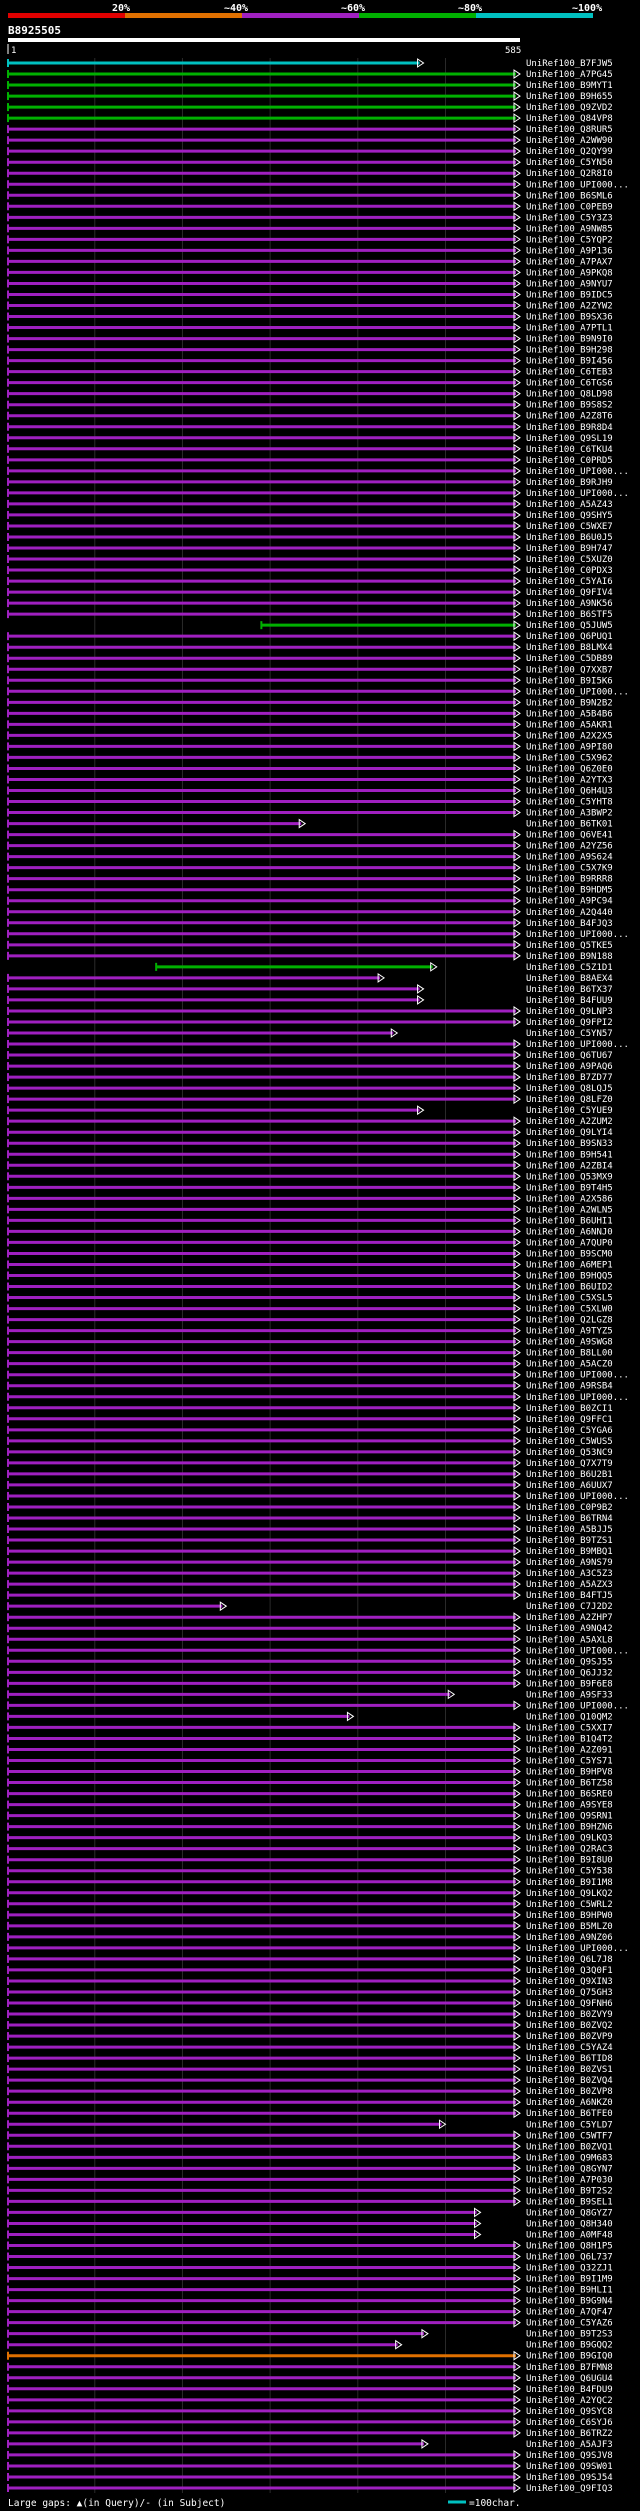 This screenshot has height=2511, width=640. I want to click on hit-row: UniRef100_A9PAQ6, so click(310, 1066).